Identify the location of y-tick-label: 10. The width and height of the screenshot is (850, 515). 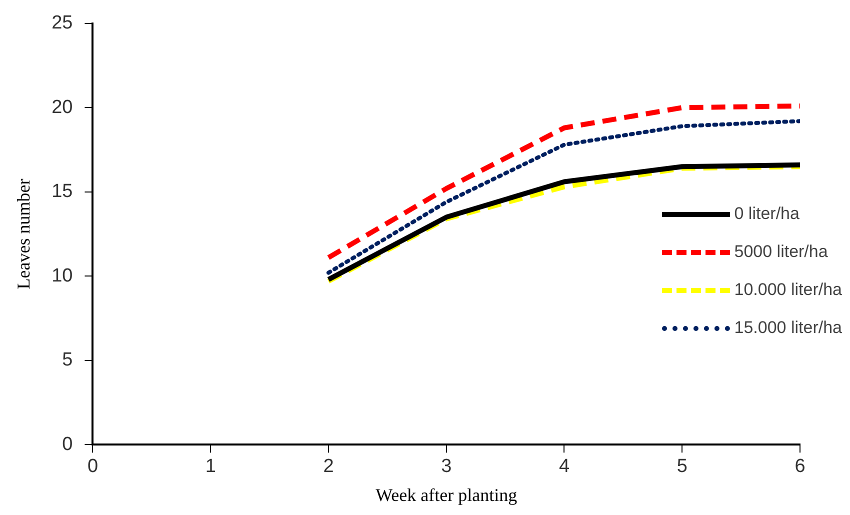
(62, 275).